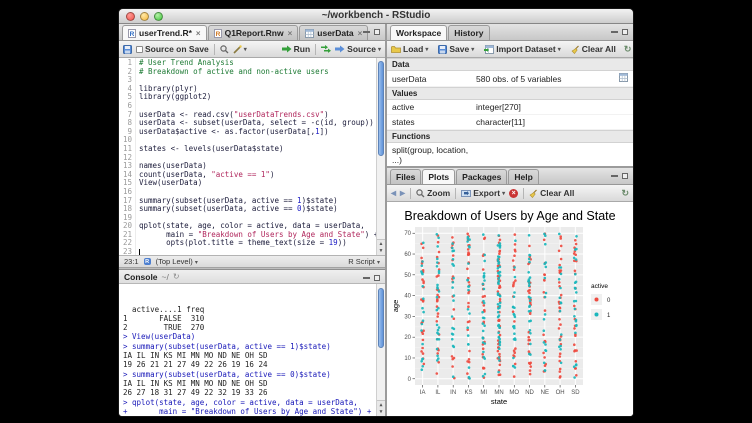  What do you see at coordinates (358, 49) in the screenshot?
I see `source-button: Source ▾` at bounding box center [358, 49].